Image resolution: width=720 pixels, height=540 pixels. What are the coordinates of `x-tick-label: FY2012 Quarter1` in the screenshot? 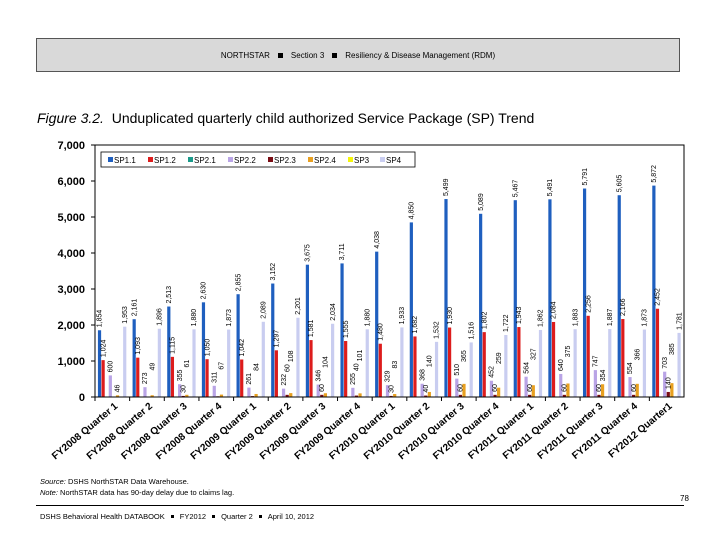 It's located at (641, 431).